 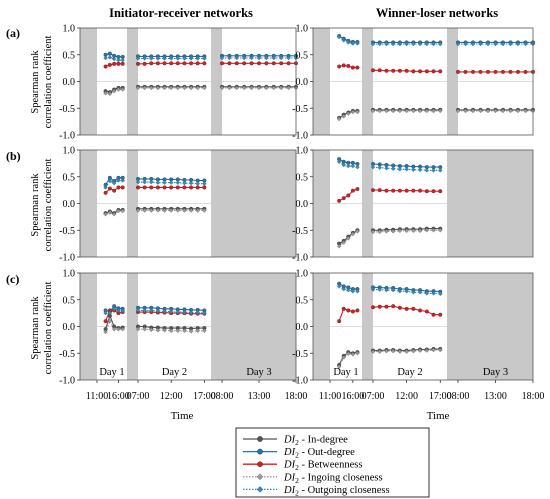 What do you see at coordinates (315, 441) in the screenshot?
I see `legend-entry-label: DI2 - In-degree` at bounding box center [315, 441].